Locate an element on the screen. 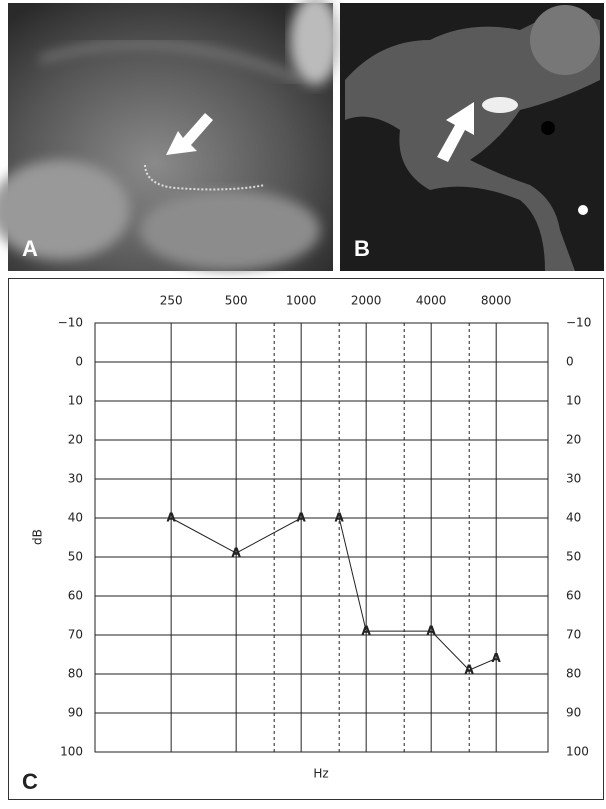 Image resolution: width=606 pixels, height=809 pixels. y-tick-label: 90 is located at coordinates (75, 713).